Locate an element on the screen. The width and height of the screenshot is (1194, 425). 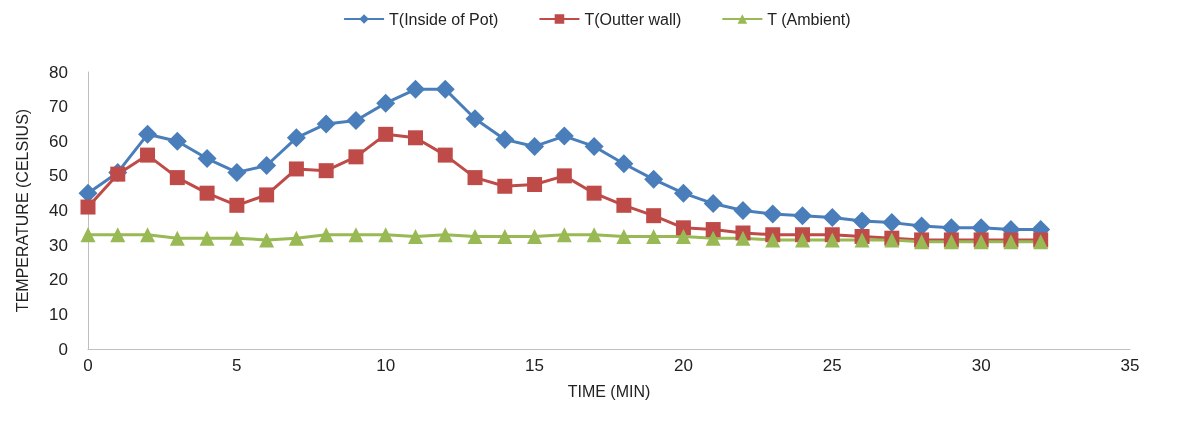
legend-label: T (Ambient) is located at coordinates (809, 19).